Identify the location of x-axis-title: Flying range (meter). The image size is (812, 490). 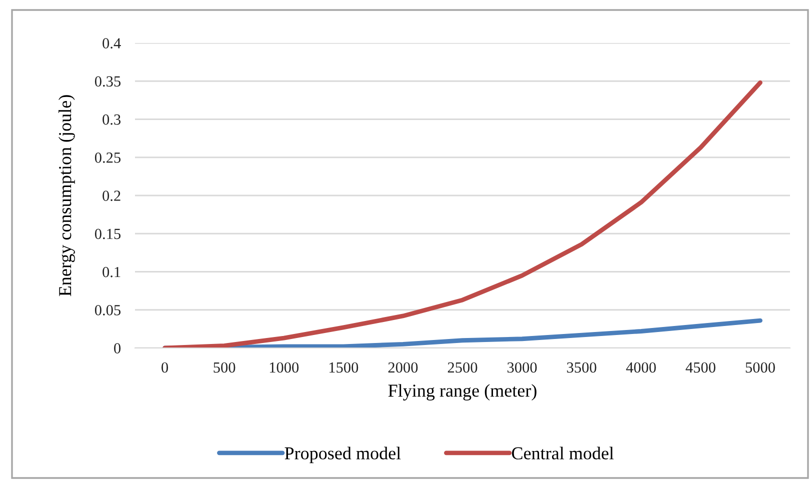
(462, 392).